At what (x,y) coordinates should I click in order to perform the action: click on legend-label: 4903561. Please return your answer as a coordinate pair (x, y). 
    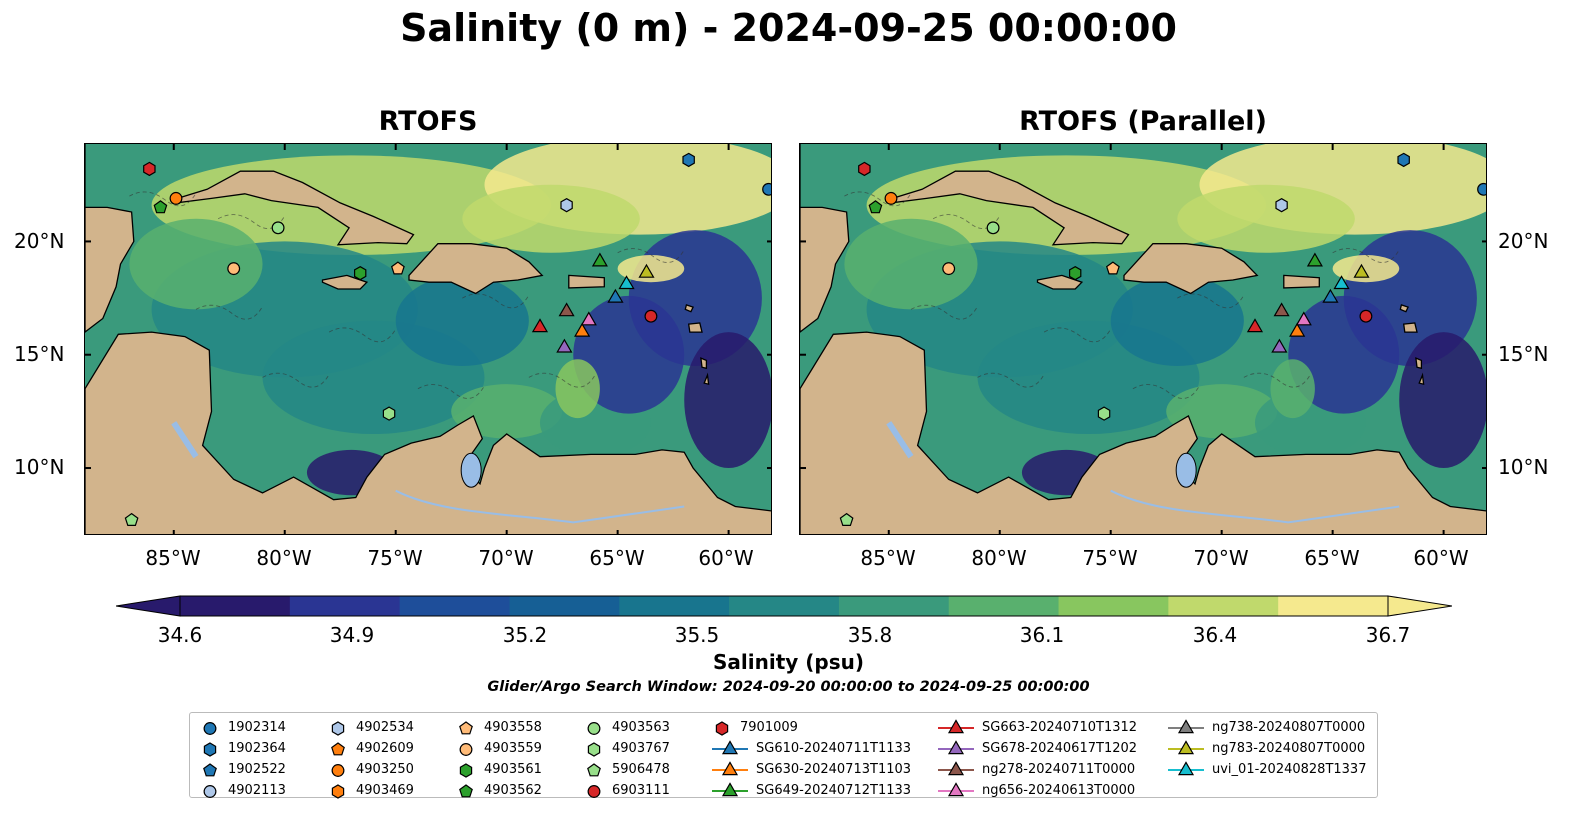
    Looking at the image, I should click on (513, 769).